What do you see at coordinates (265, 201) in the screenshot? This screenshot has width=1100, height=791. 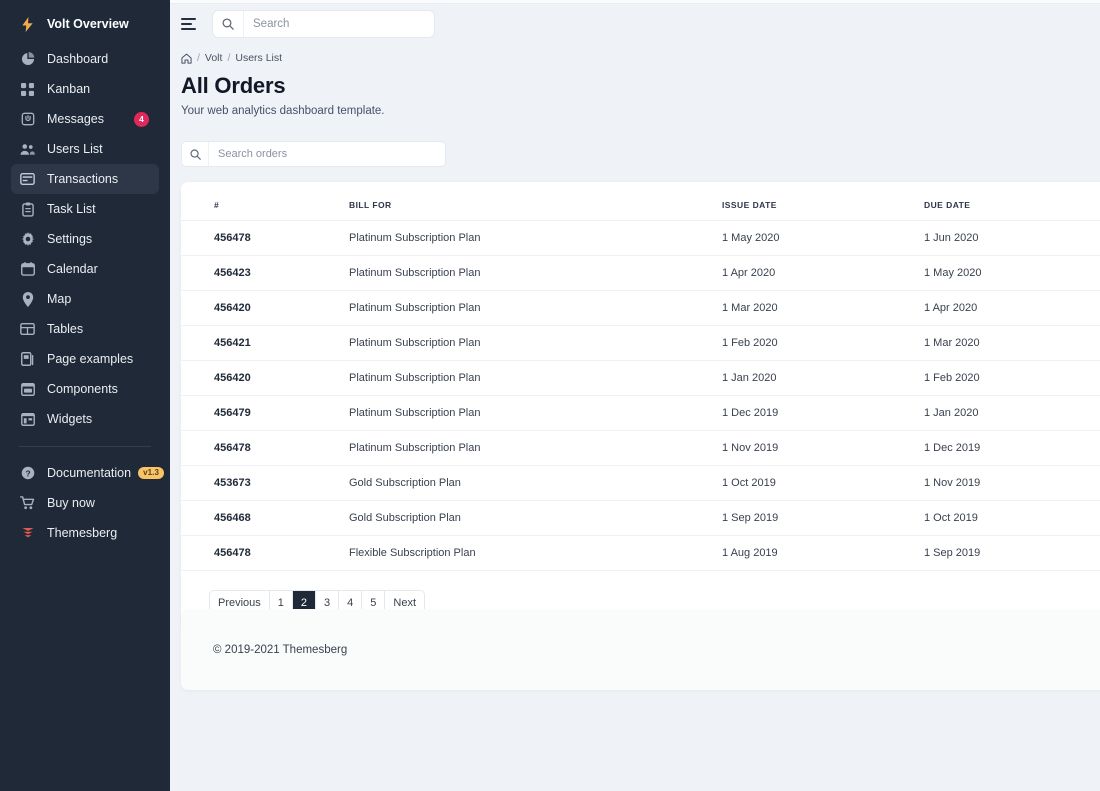 I see `column-header-id: #` at bounding box center [265, 201].